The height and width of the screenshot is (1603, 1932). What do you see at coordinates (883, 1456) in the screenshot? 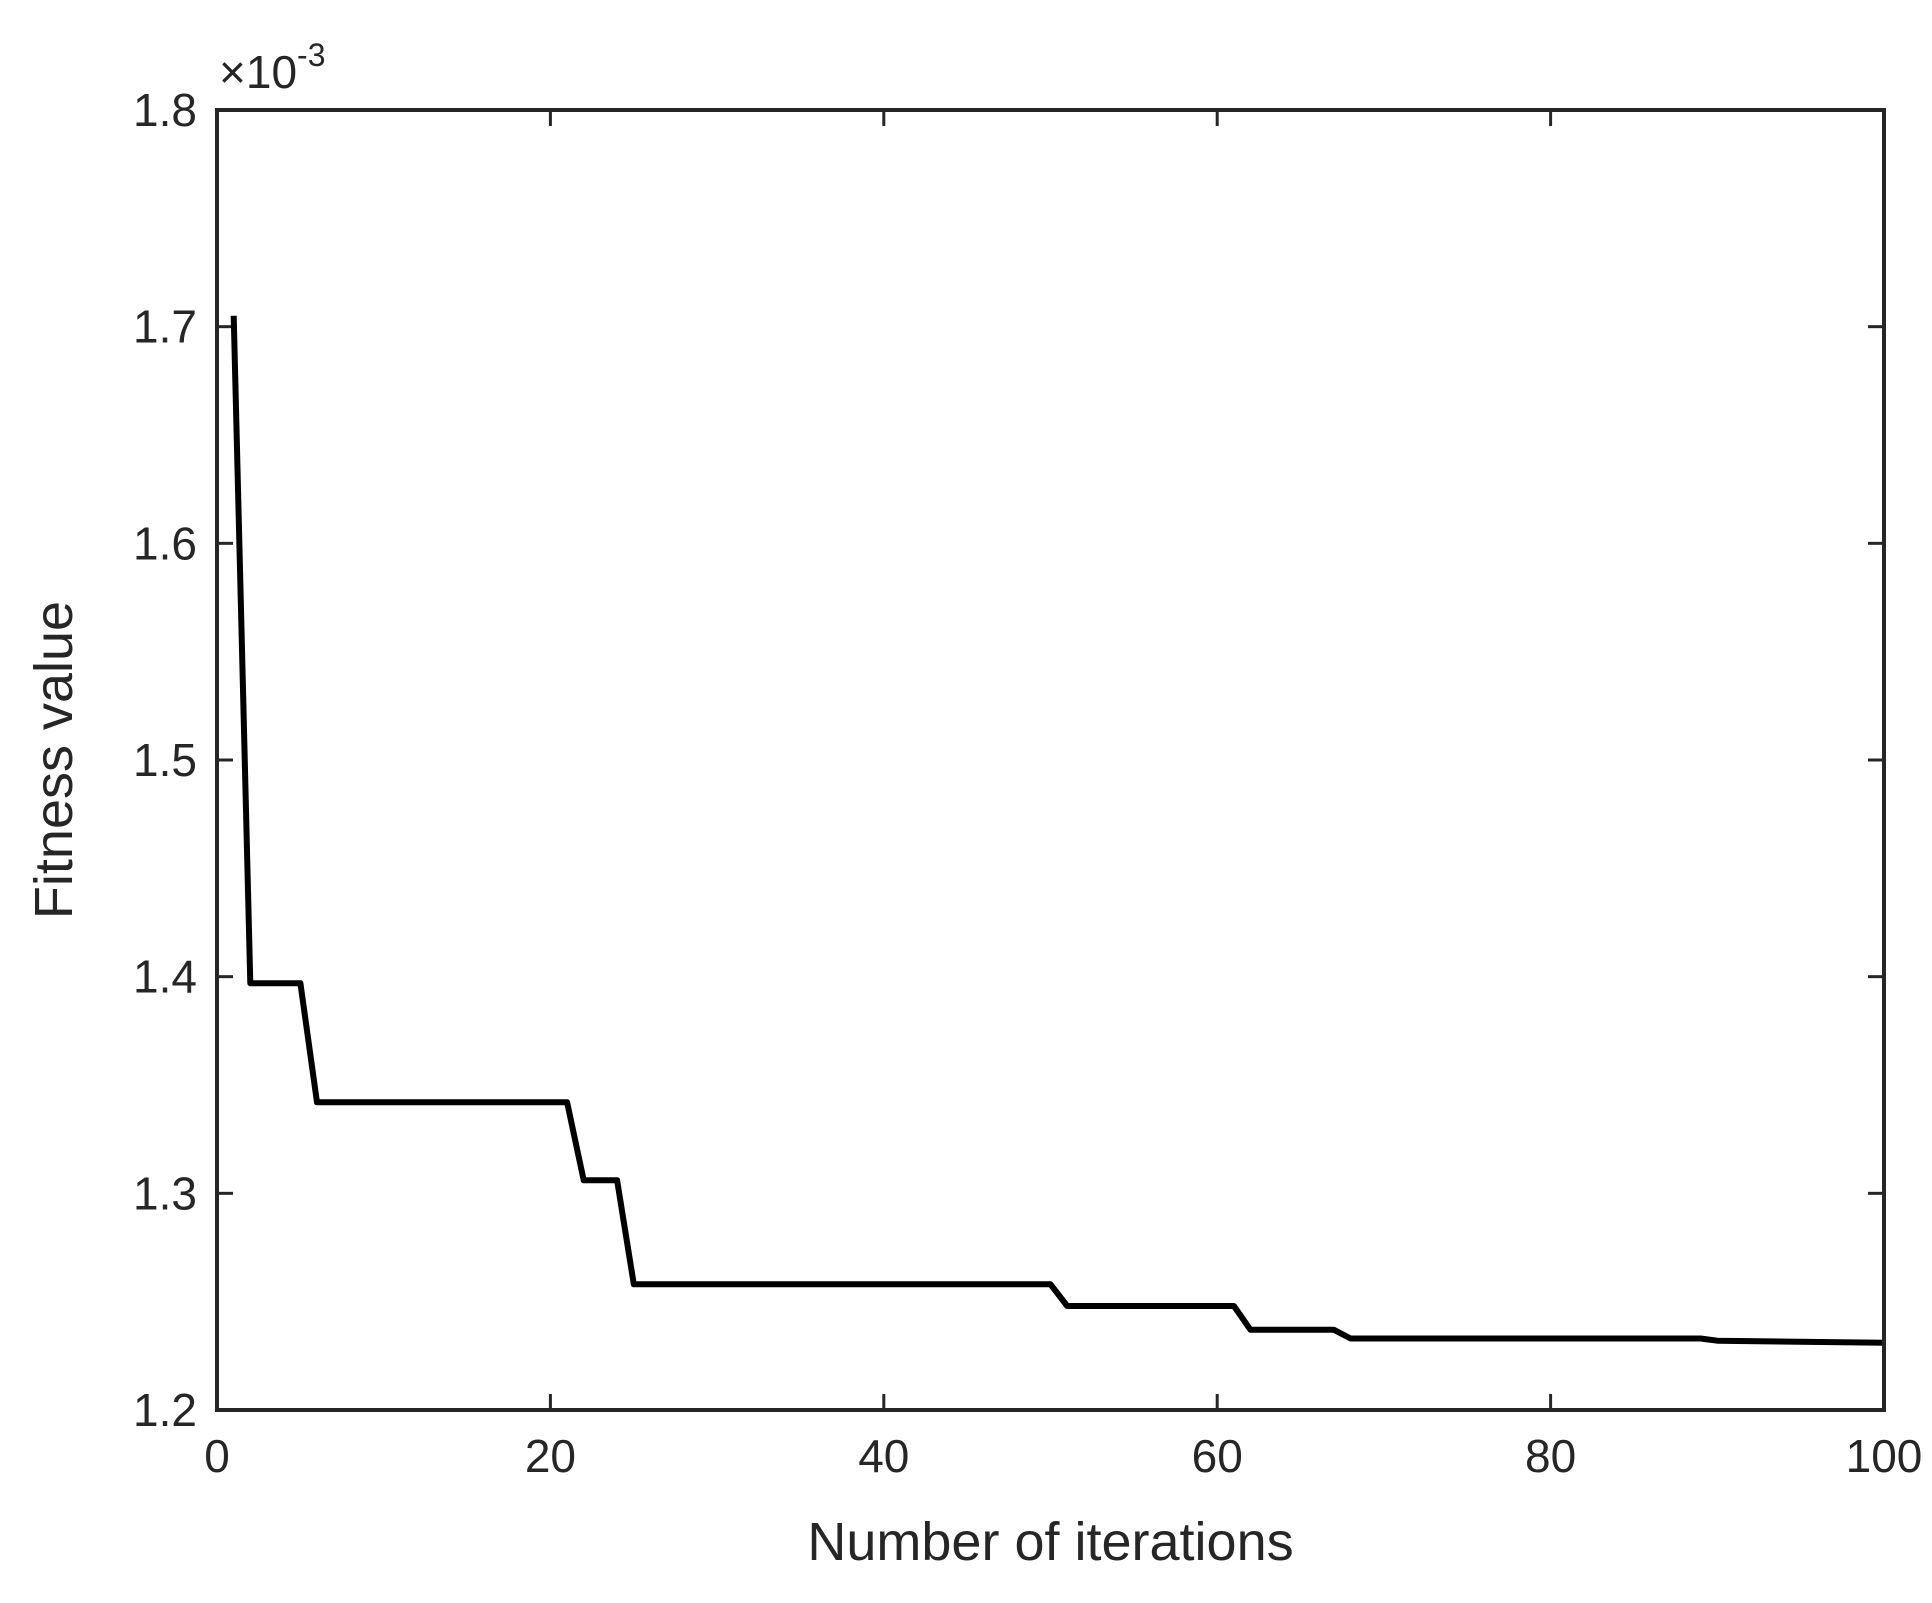
I see `x-tick-label: 40` at bounding box center [883, 1456].